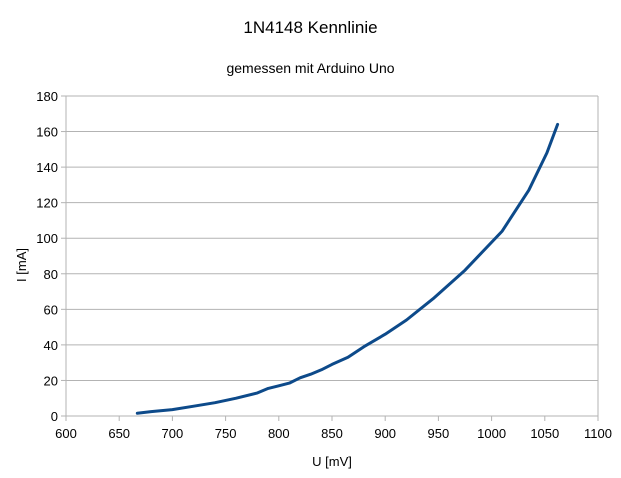 This screenshot has width=621, height=478. What do you see at coordinates (439, 433) in the screenshot?
I see `x-tick-label-7: 950` at bounding box center [439, 433].